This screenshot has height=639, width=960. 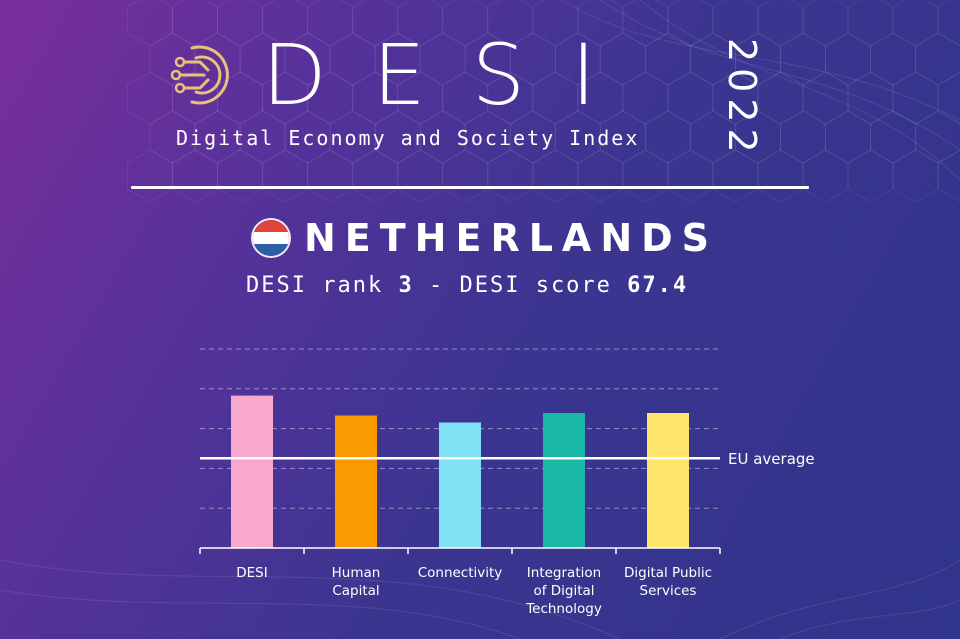 I want to click on title-divider, so click(x=470, y=187).